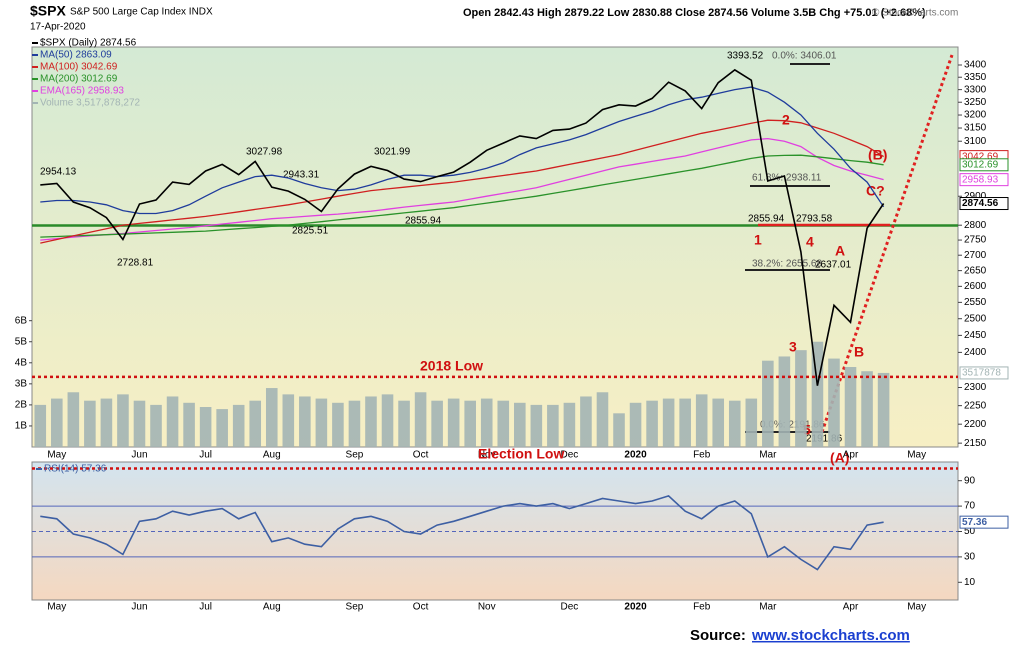 This screenshot has width=1024, height=661. What do you see at coordinates (75, 469) in the screenshot?
I see `legend-label: RSI(14) 57.36` at bounding box center [75, 469].